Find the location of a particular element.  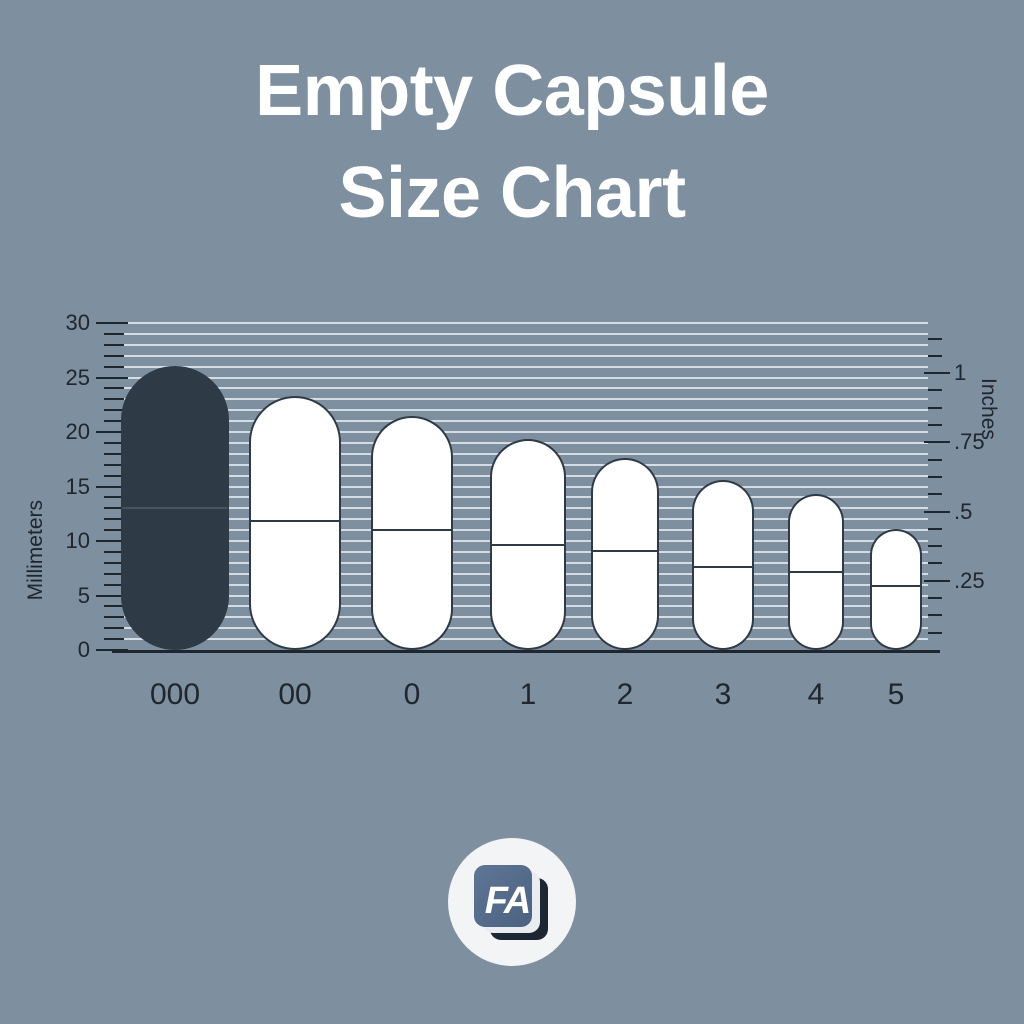

category-label-3: 3 is located at coordinates (723, 694).